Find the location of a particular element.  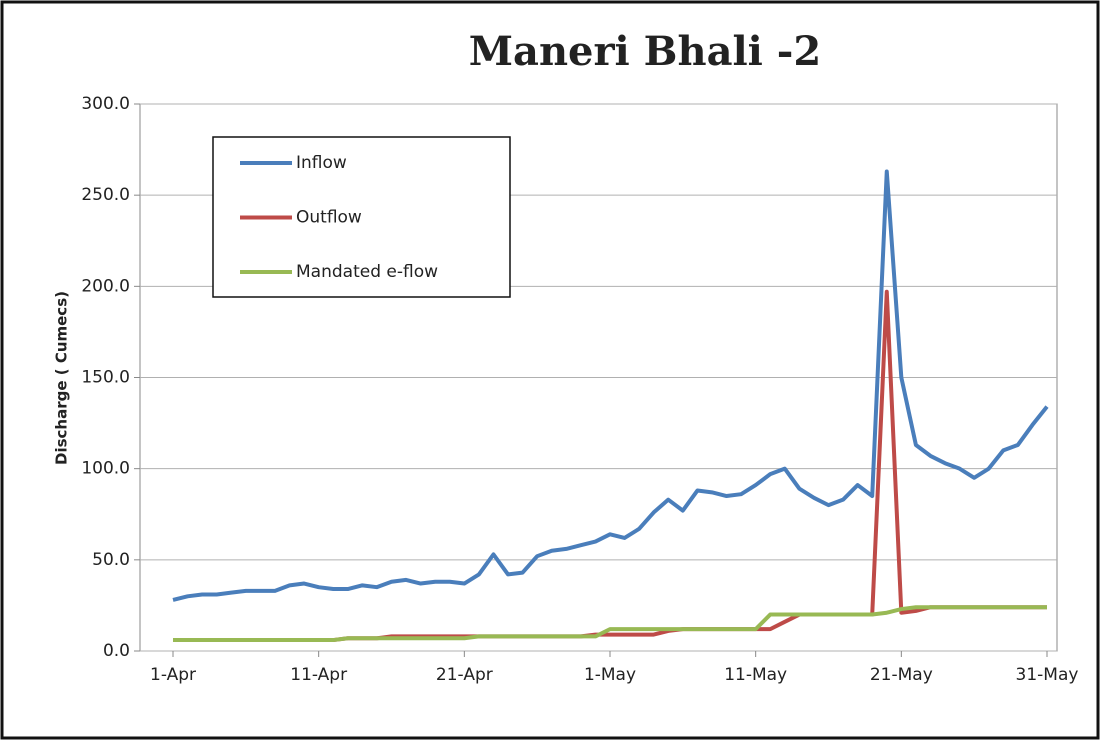

x-tick-label: 11-May is located at coordinates (755, 675).